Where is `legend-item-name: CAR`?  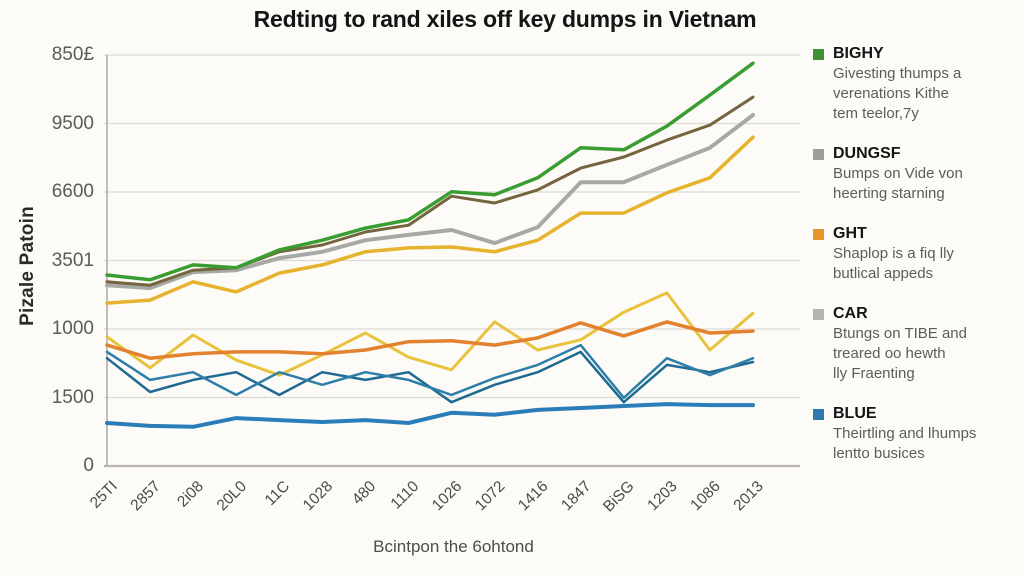 legend-item-name: CAR is located at coordinates (850, 313).